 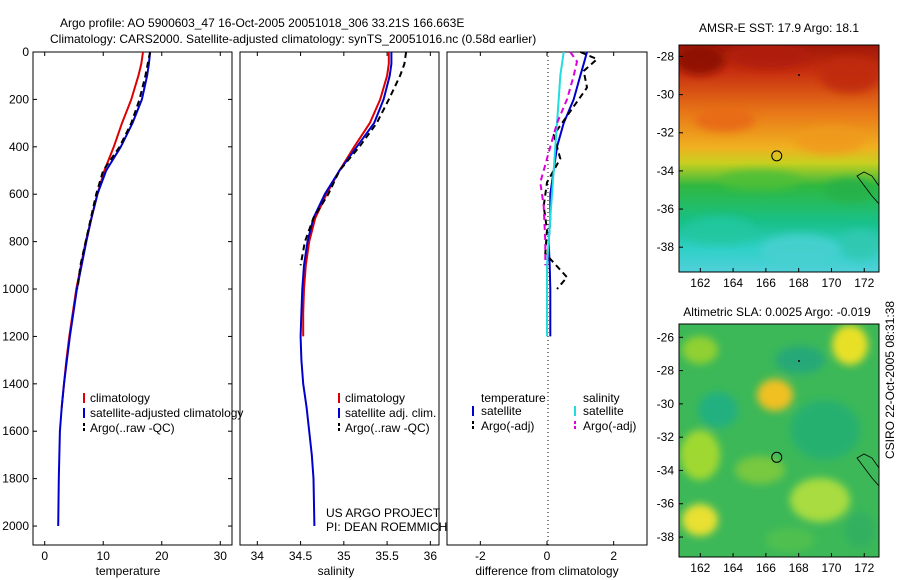 I want to click on sst-field, so click(x=779, y=158).